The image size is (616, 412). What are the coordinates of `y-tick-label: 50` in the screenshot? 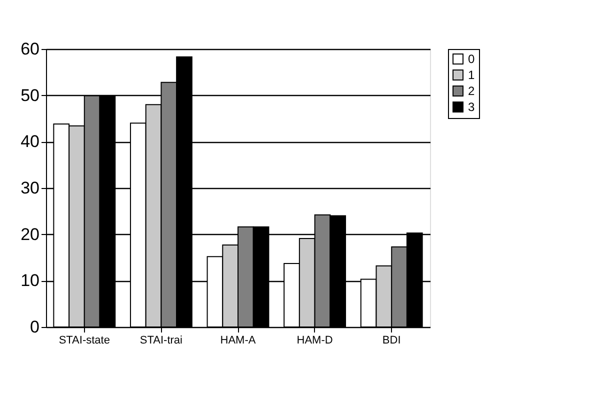 It's located at (30, 95).